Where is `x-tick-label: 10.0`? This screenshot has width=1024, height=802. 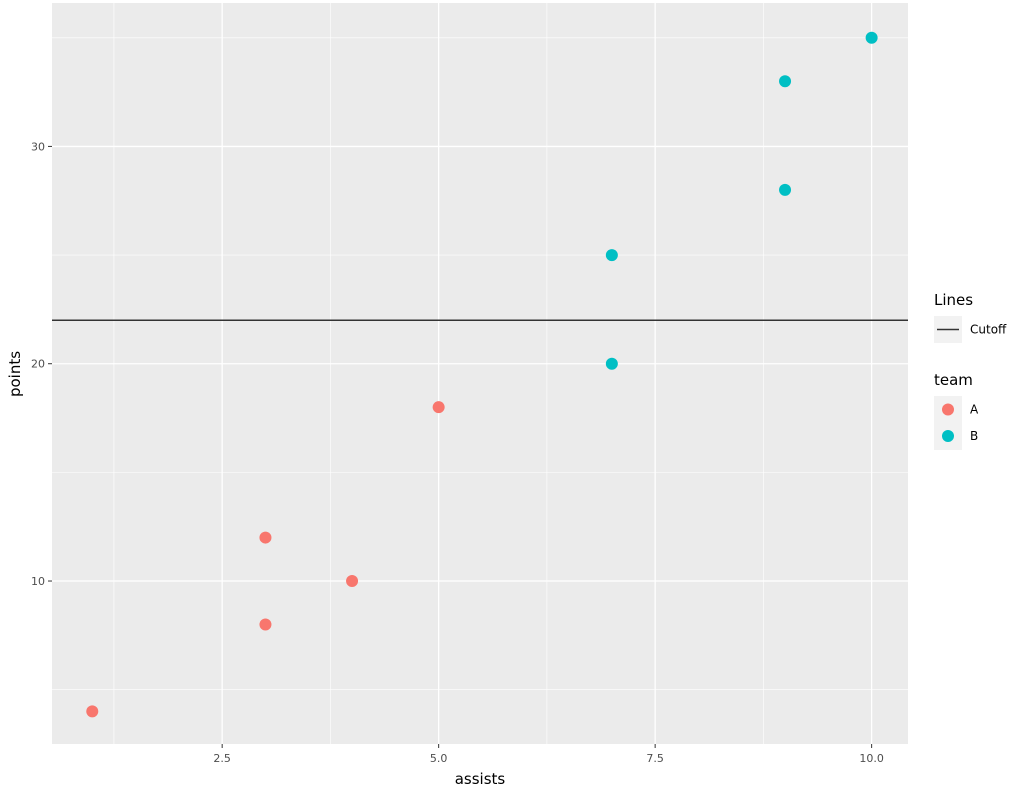 x-tick-label: 10.0 is located at coordinates (871, 758).